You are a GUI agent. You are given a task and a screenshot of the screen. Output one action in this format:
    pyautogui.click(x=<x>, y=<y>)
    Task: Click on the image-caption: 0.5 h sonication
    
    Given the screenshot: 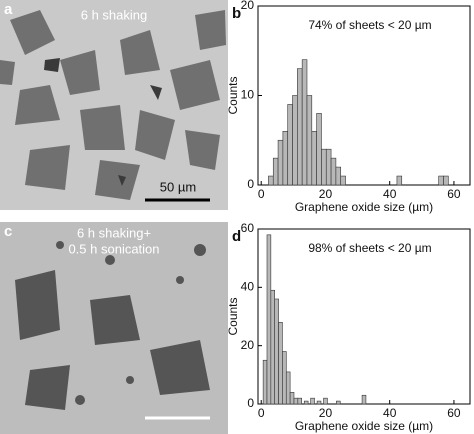 What is the action you would take?
    pyautogui.click(x=113, y=248)
    